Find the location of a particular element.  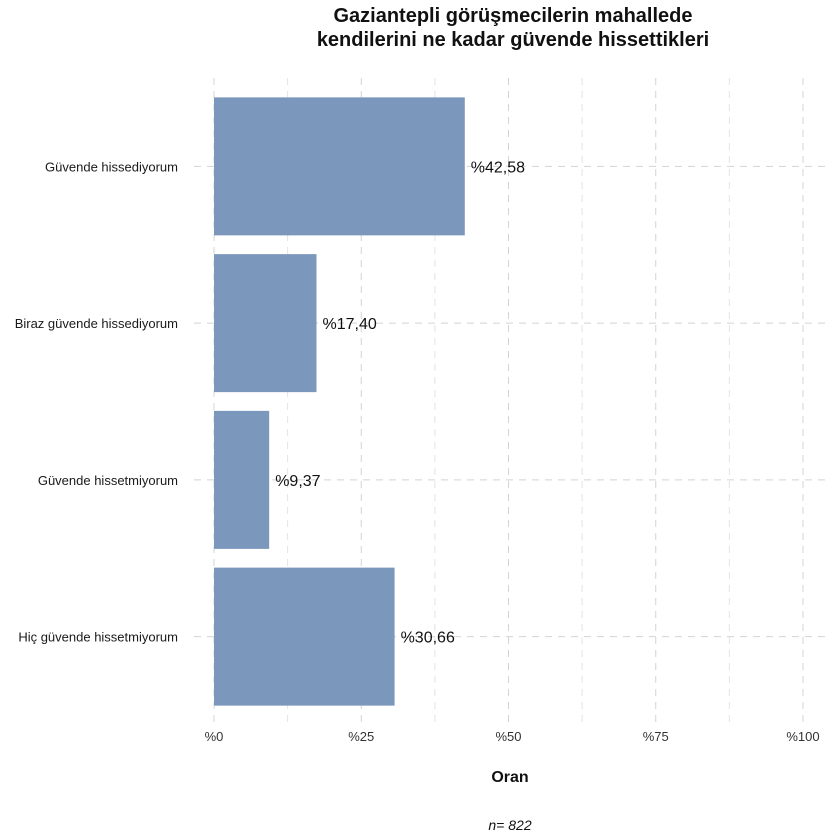

x-tick-label: %100 is located at coordinates (802, 736).